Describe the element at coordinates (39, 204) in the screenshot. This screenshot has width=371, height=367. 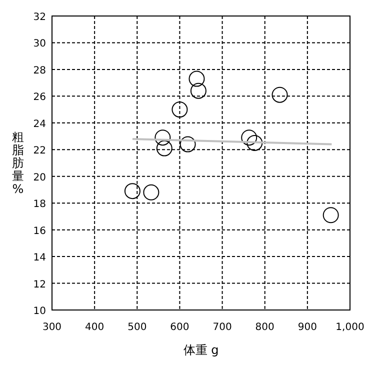
I see `y-tick-label: 18` at that location.